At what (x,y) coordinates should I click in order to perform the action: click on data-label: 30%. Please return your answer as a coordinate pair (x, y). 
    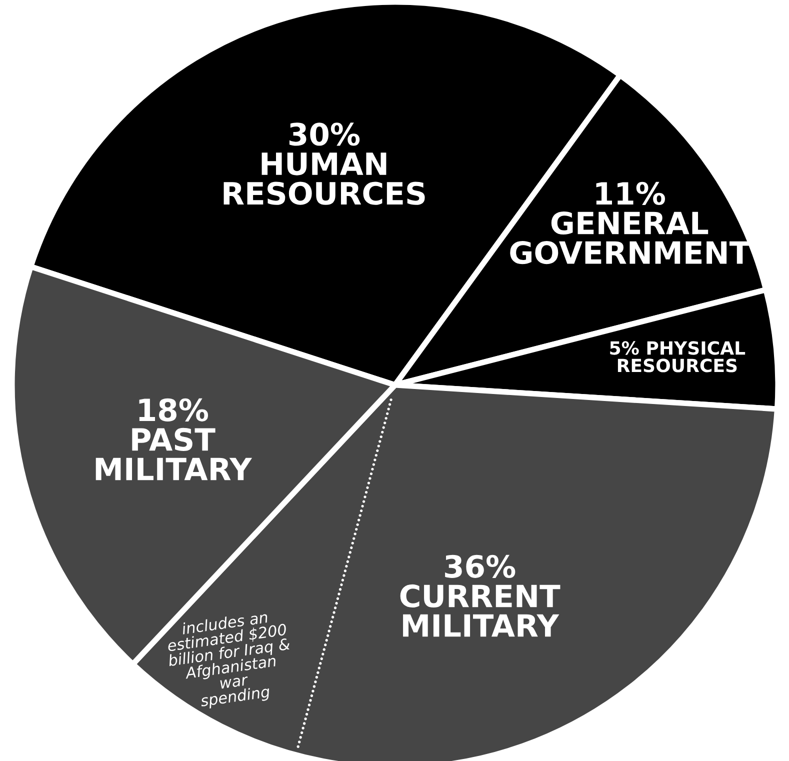
    Looking at the image, I should click on (324, 134).